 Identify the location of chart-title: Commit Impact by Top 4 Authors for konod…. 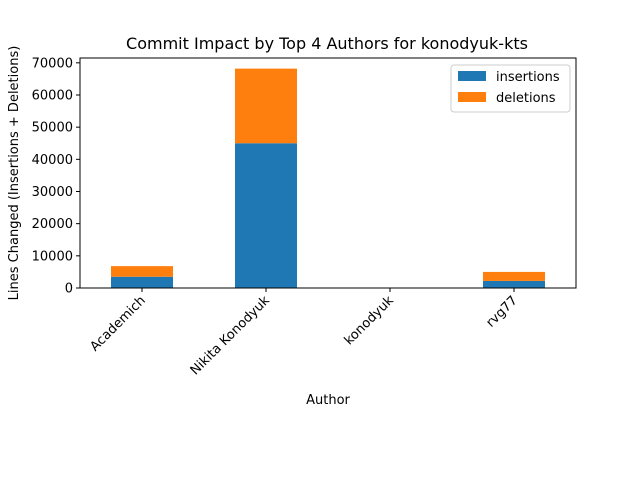
(327, 43).